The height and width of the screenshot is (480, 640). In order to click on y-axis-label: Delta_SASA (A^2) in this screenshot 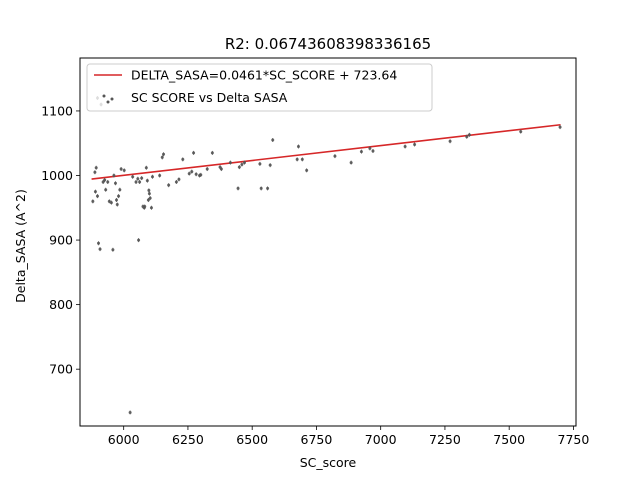, I will do `click(20, 246)`.